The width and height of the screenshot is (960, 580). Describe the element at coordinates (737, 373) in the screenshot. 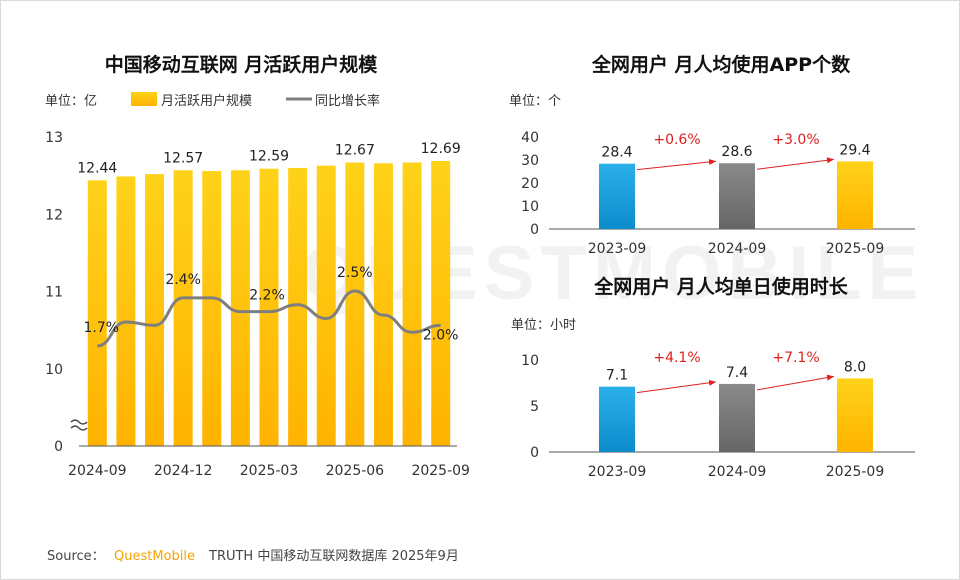

I see `bar-value-label: 7.4` at that location.